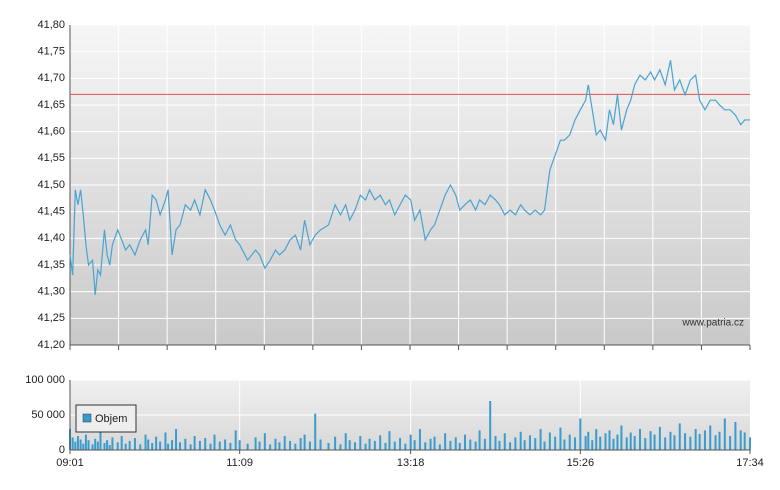 This screenshot has height=490, width=780. I want to click on x-tick-label: 17:34, so click(750, 463).